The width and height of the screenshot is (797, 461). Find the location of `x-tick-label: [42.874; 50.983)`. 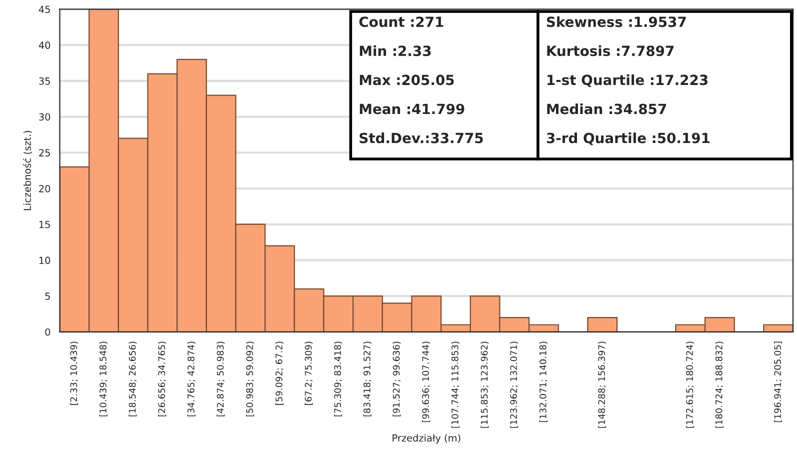

x-tick-label: [42.874; 50.983) is located at coordinates (220, 379).